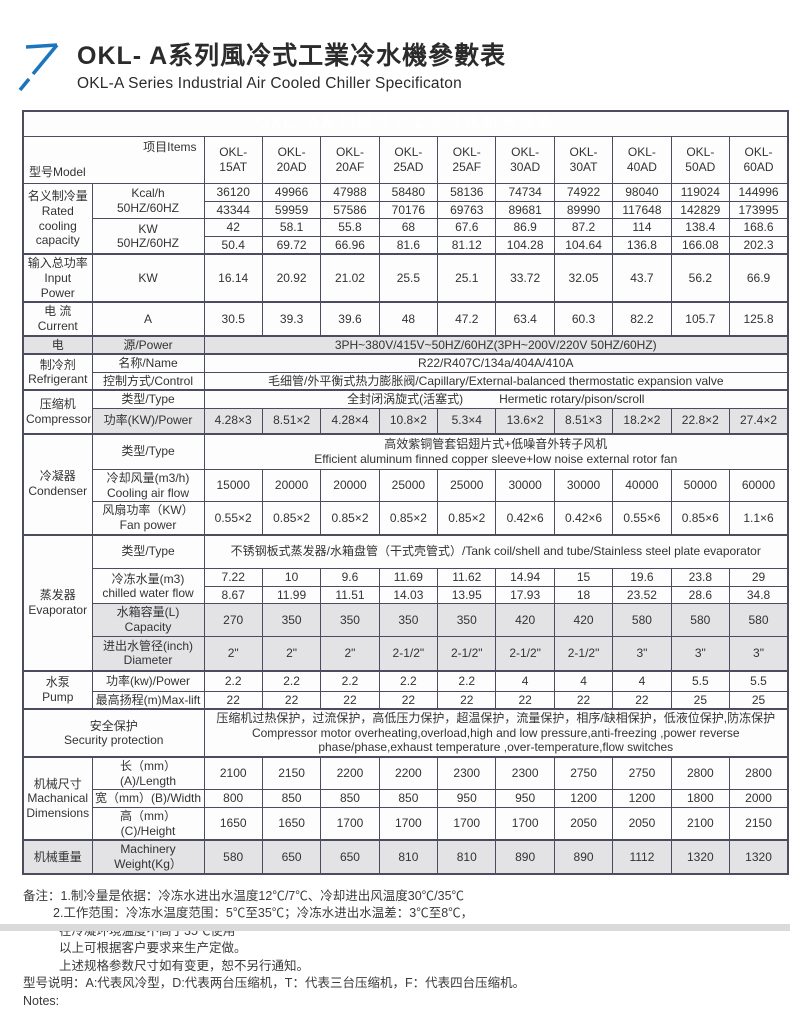 This screenshot has width=790, height=1010. I want to click on item-label-width: 宽（mm）(B)/Width, so click(148, 799).